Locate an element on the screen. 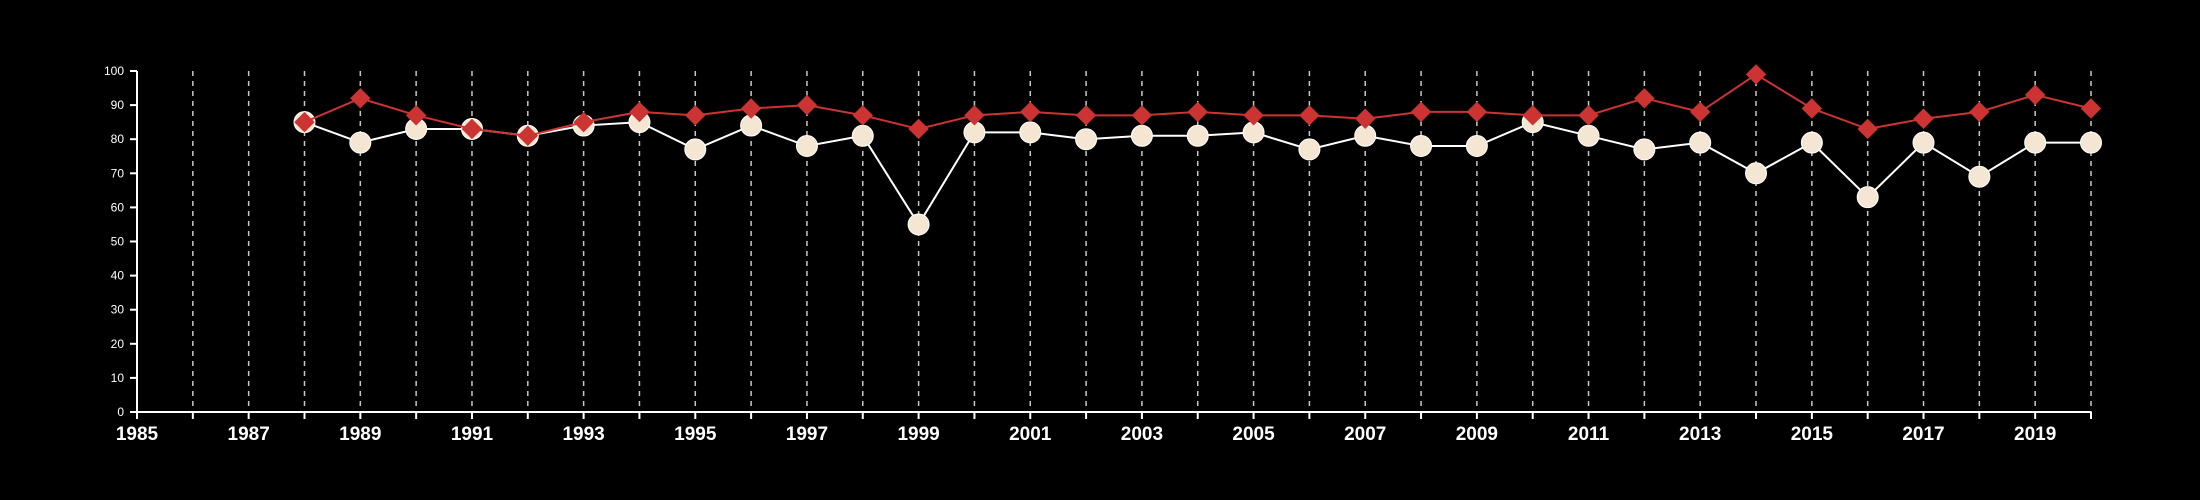  y-tick-label: 80 is located at coordinates (118, 139).